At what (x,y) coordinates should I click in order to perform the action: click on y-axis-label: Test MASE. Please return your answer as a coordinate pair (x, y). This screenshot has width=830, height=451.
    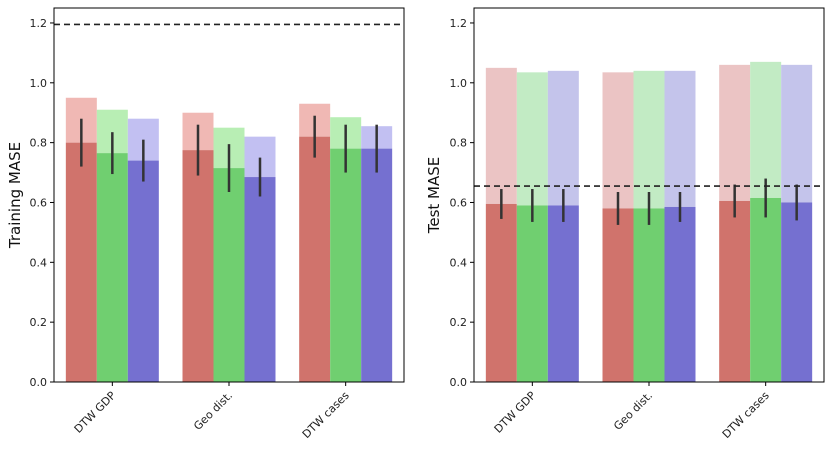
    Looking at the image, I should click on (434, 196).